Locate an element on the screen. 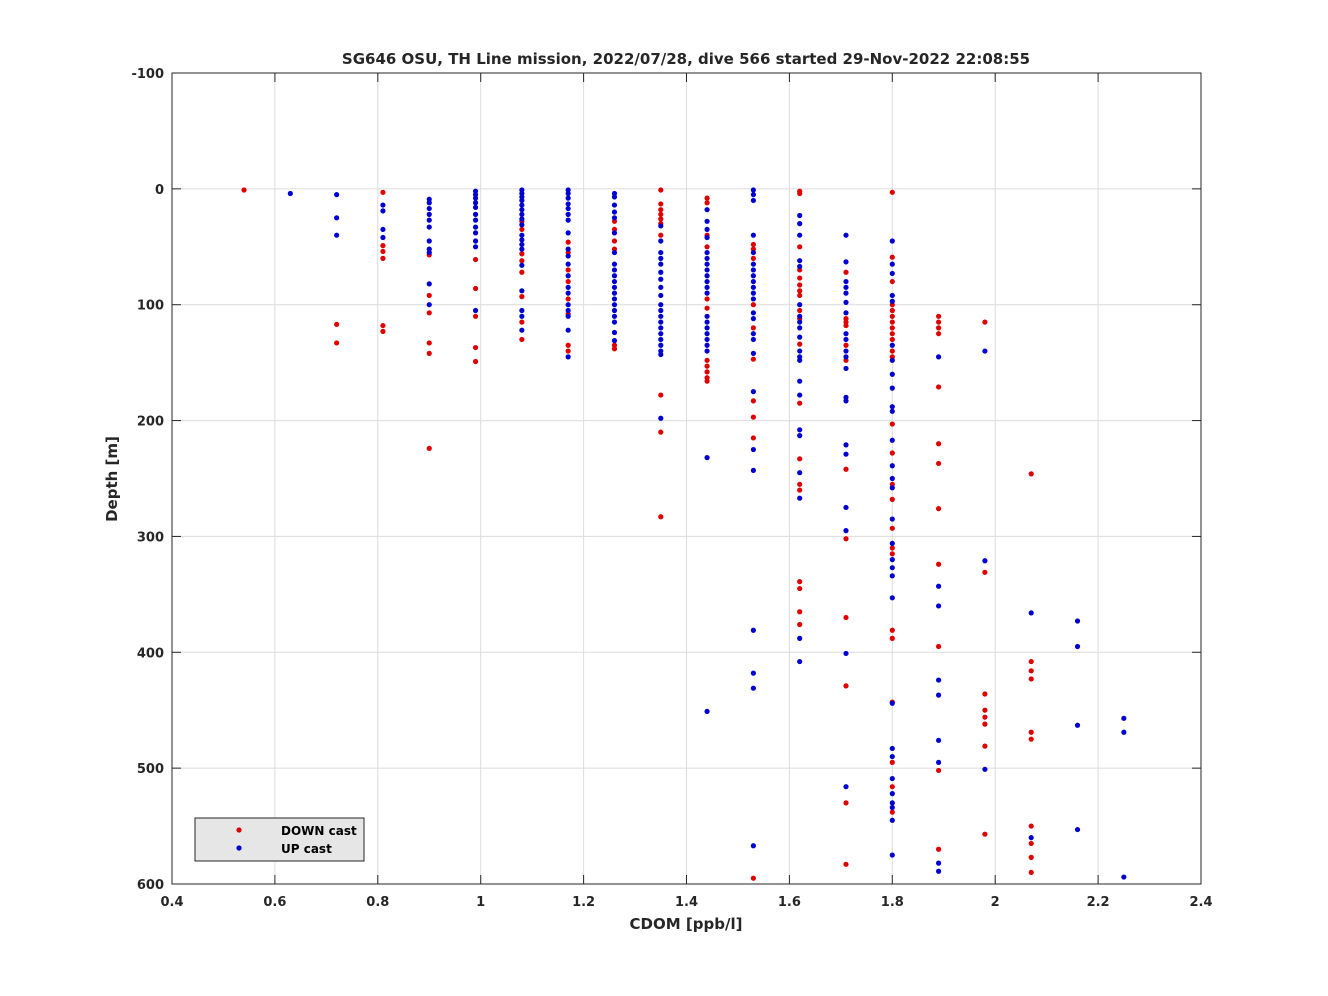 Image resolution: width=1328 pixels, height=996 pixels. y-tick-label: 300 is located at coordinates (150, 537).